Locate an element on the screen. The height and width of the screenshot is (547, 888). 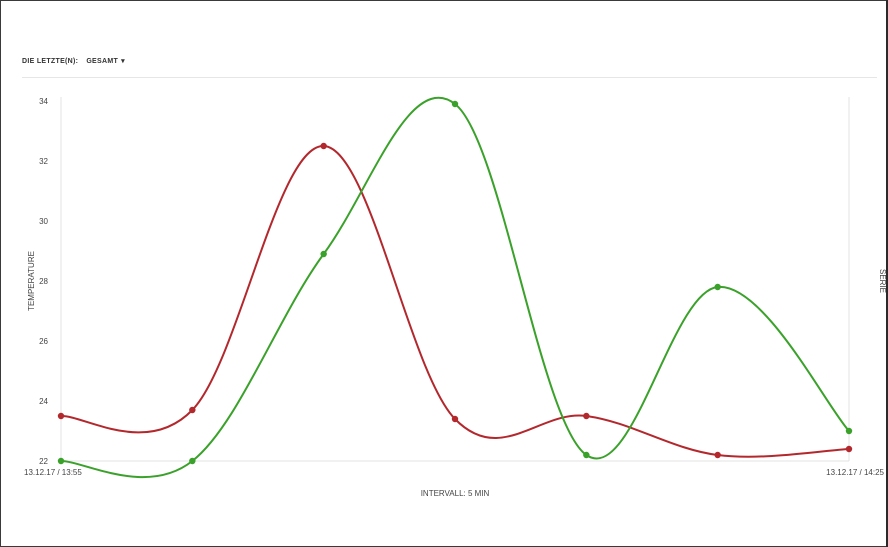
y-tick-label: 30 is located at coordinates (43, 221).